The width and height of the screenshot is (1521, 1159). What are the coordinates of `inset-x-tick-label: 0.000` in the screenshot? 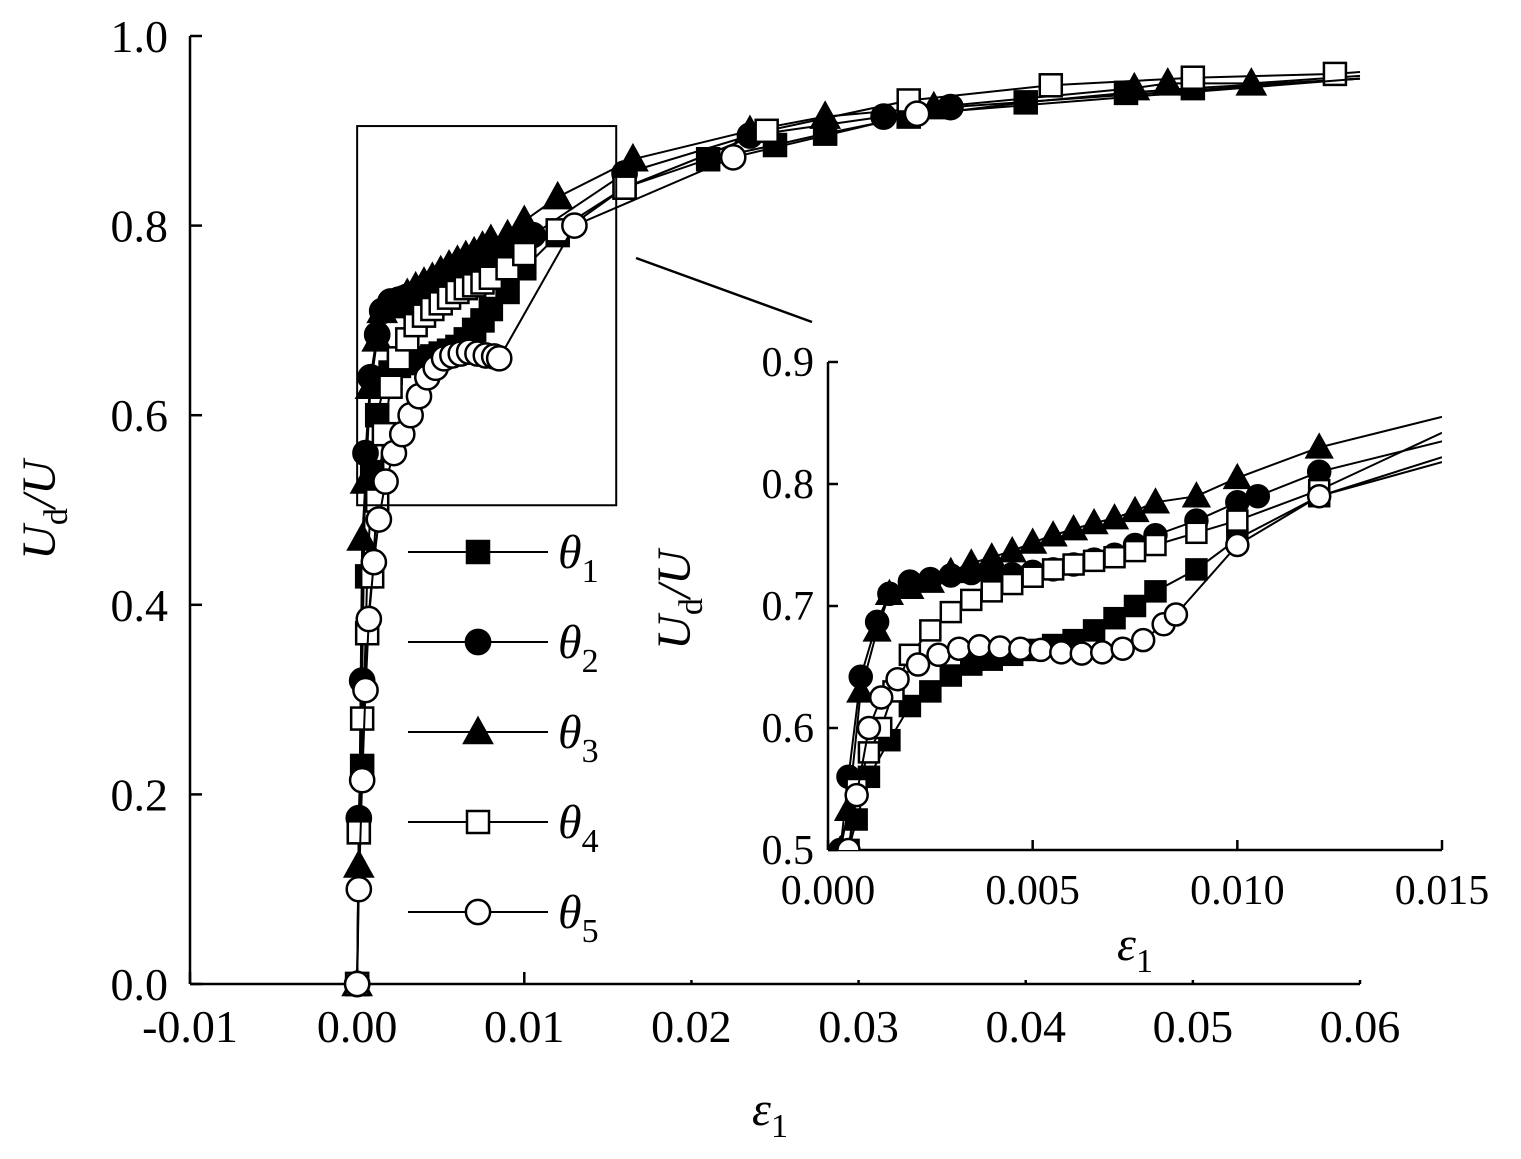 It's located at (828, 891).